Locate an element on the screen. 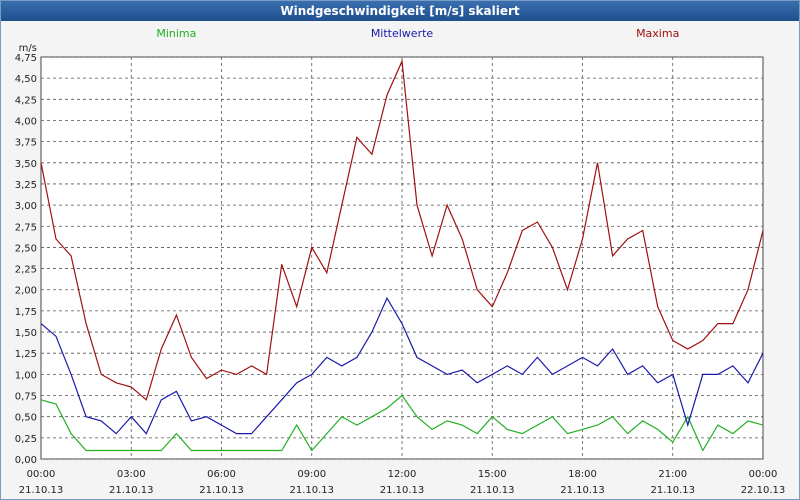  y-tick-label: 3,75 is located at coordinates (26, 143).